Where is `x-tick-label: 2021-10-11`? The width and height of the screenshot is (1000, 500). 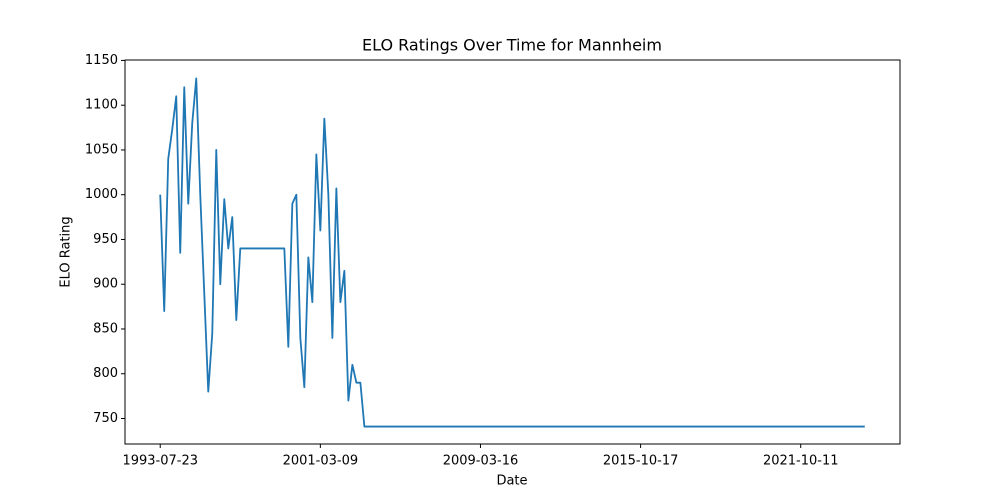 x-tick-label: 2021-10-11 is located at coordinates (801, 461).